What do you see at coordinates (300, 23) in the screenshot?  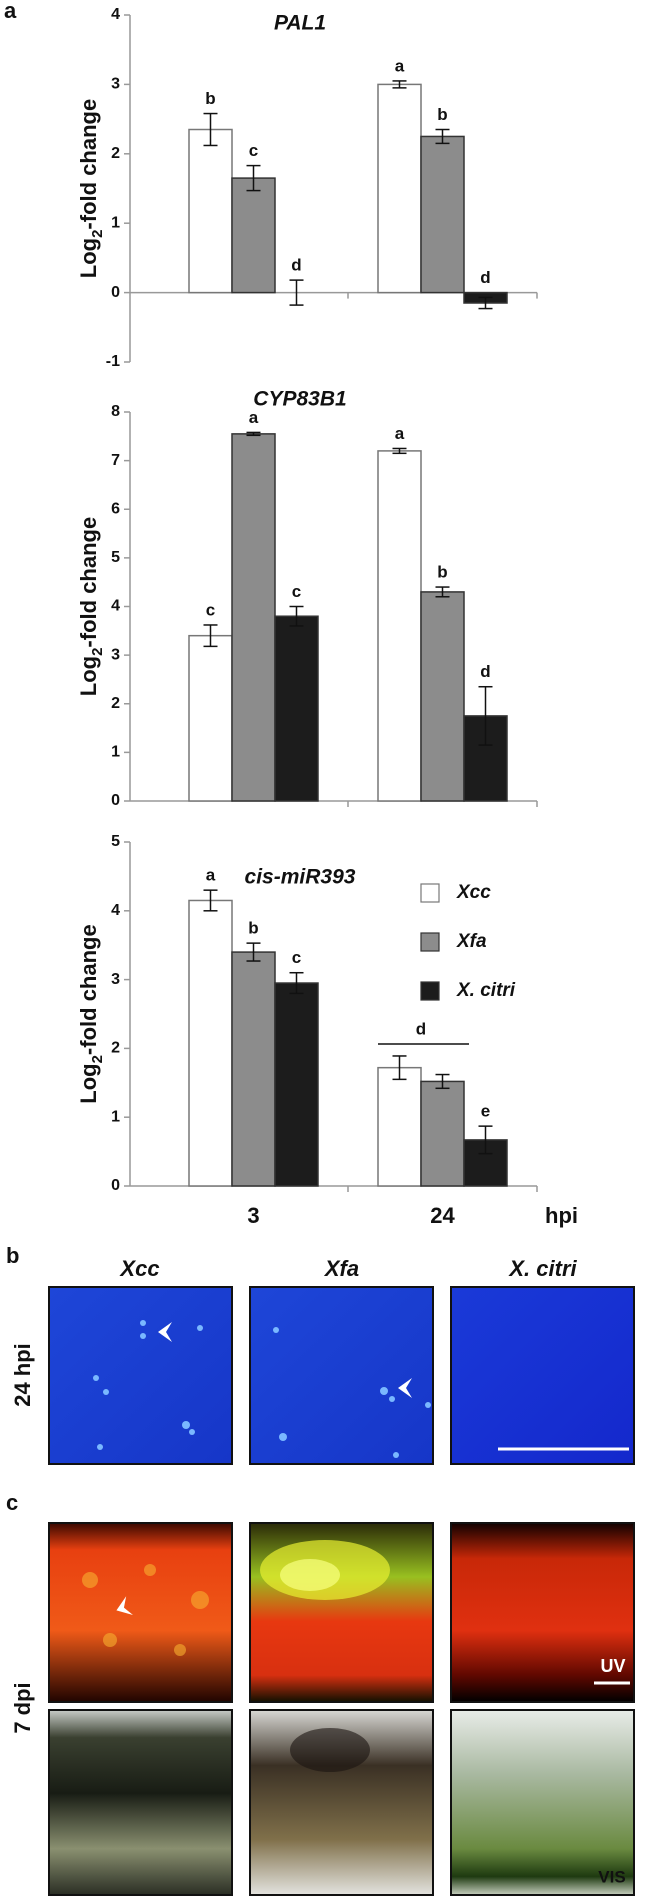 I see `chart-title: PAL1` at bounding box center [300, 23].